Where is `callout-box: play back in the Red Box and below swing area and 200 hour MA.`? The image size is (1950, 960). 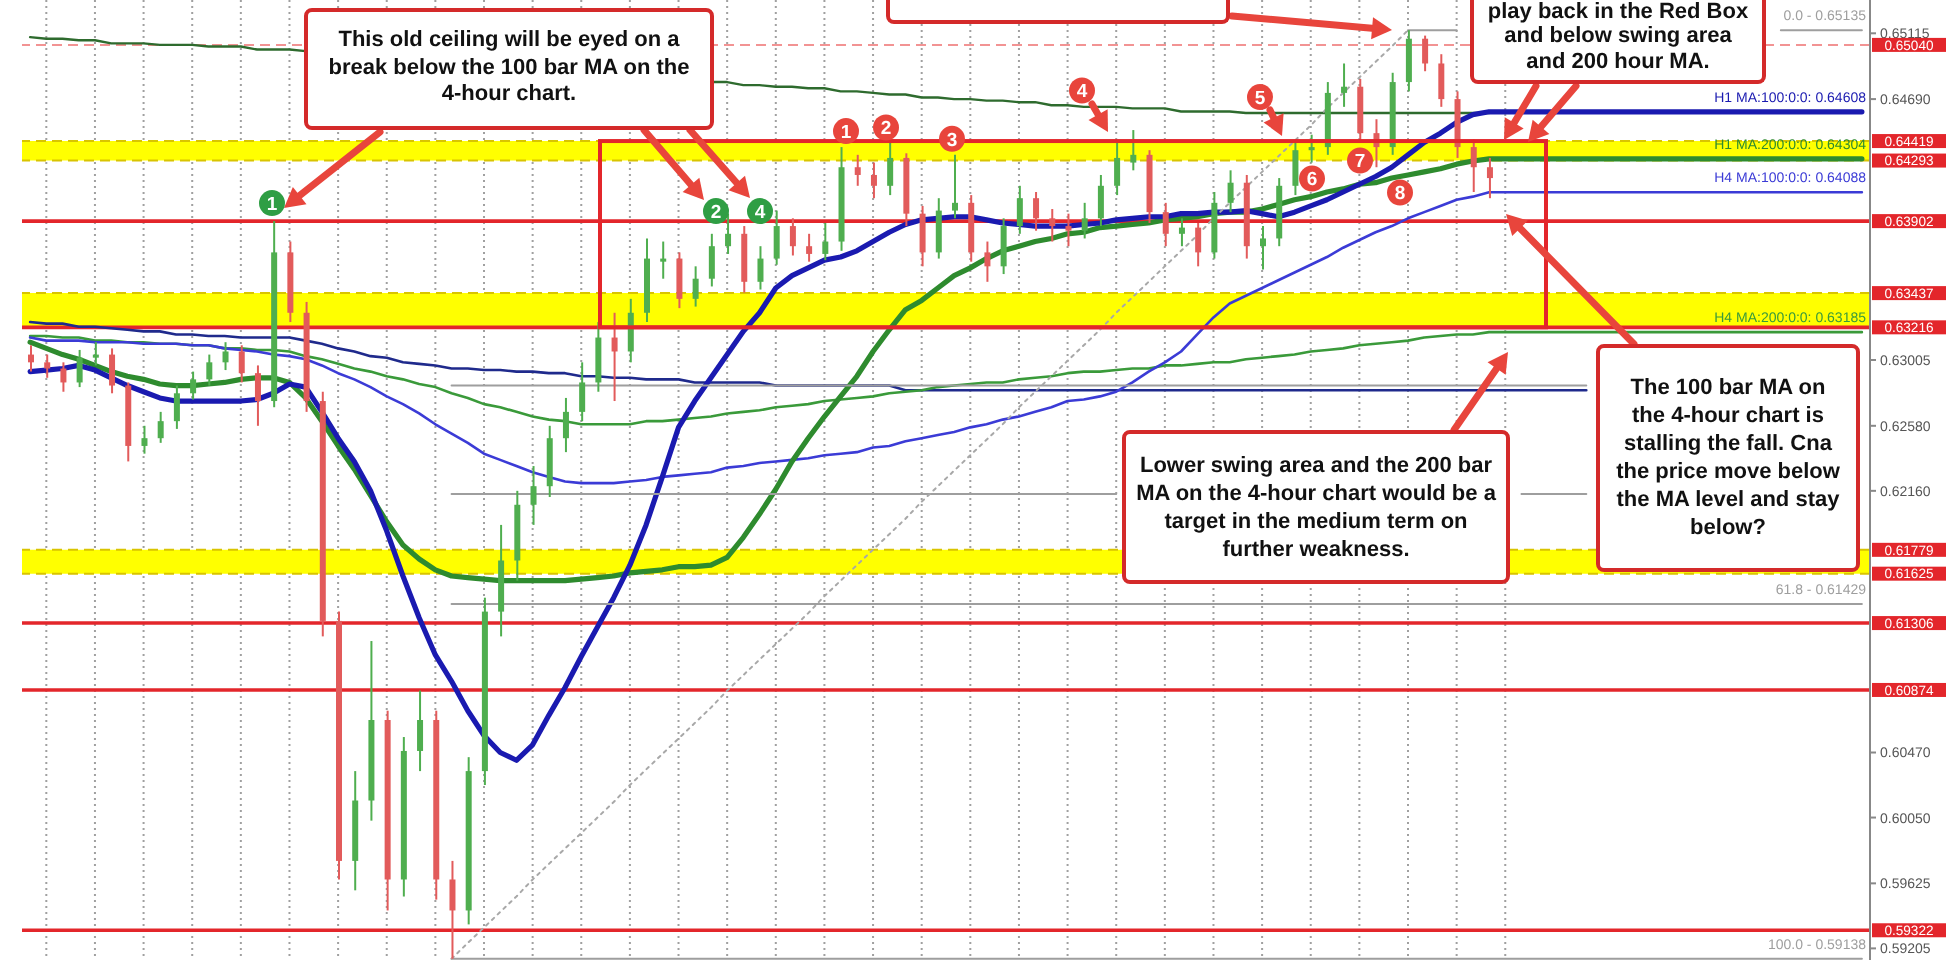 callout-box: play back in the Red Box and below swing area and 200 hour MA. is located at coordinates (1618, 42).